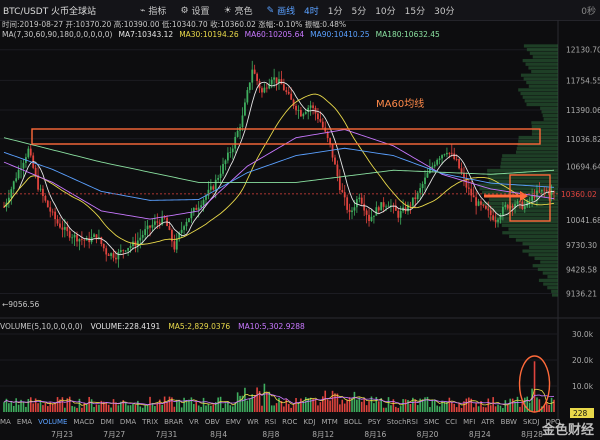  Describe the element at coordinates (588, 12) in the screenshot. I see `countdown: 0秒` at that location.